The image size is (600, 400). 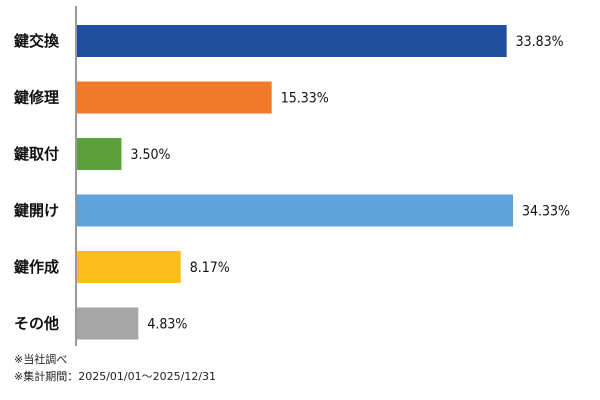 What do you see at coordinates (210, 268) in the screenshot?
I see `value-label: 8.17%` at bounding box center [210, 268].